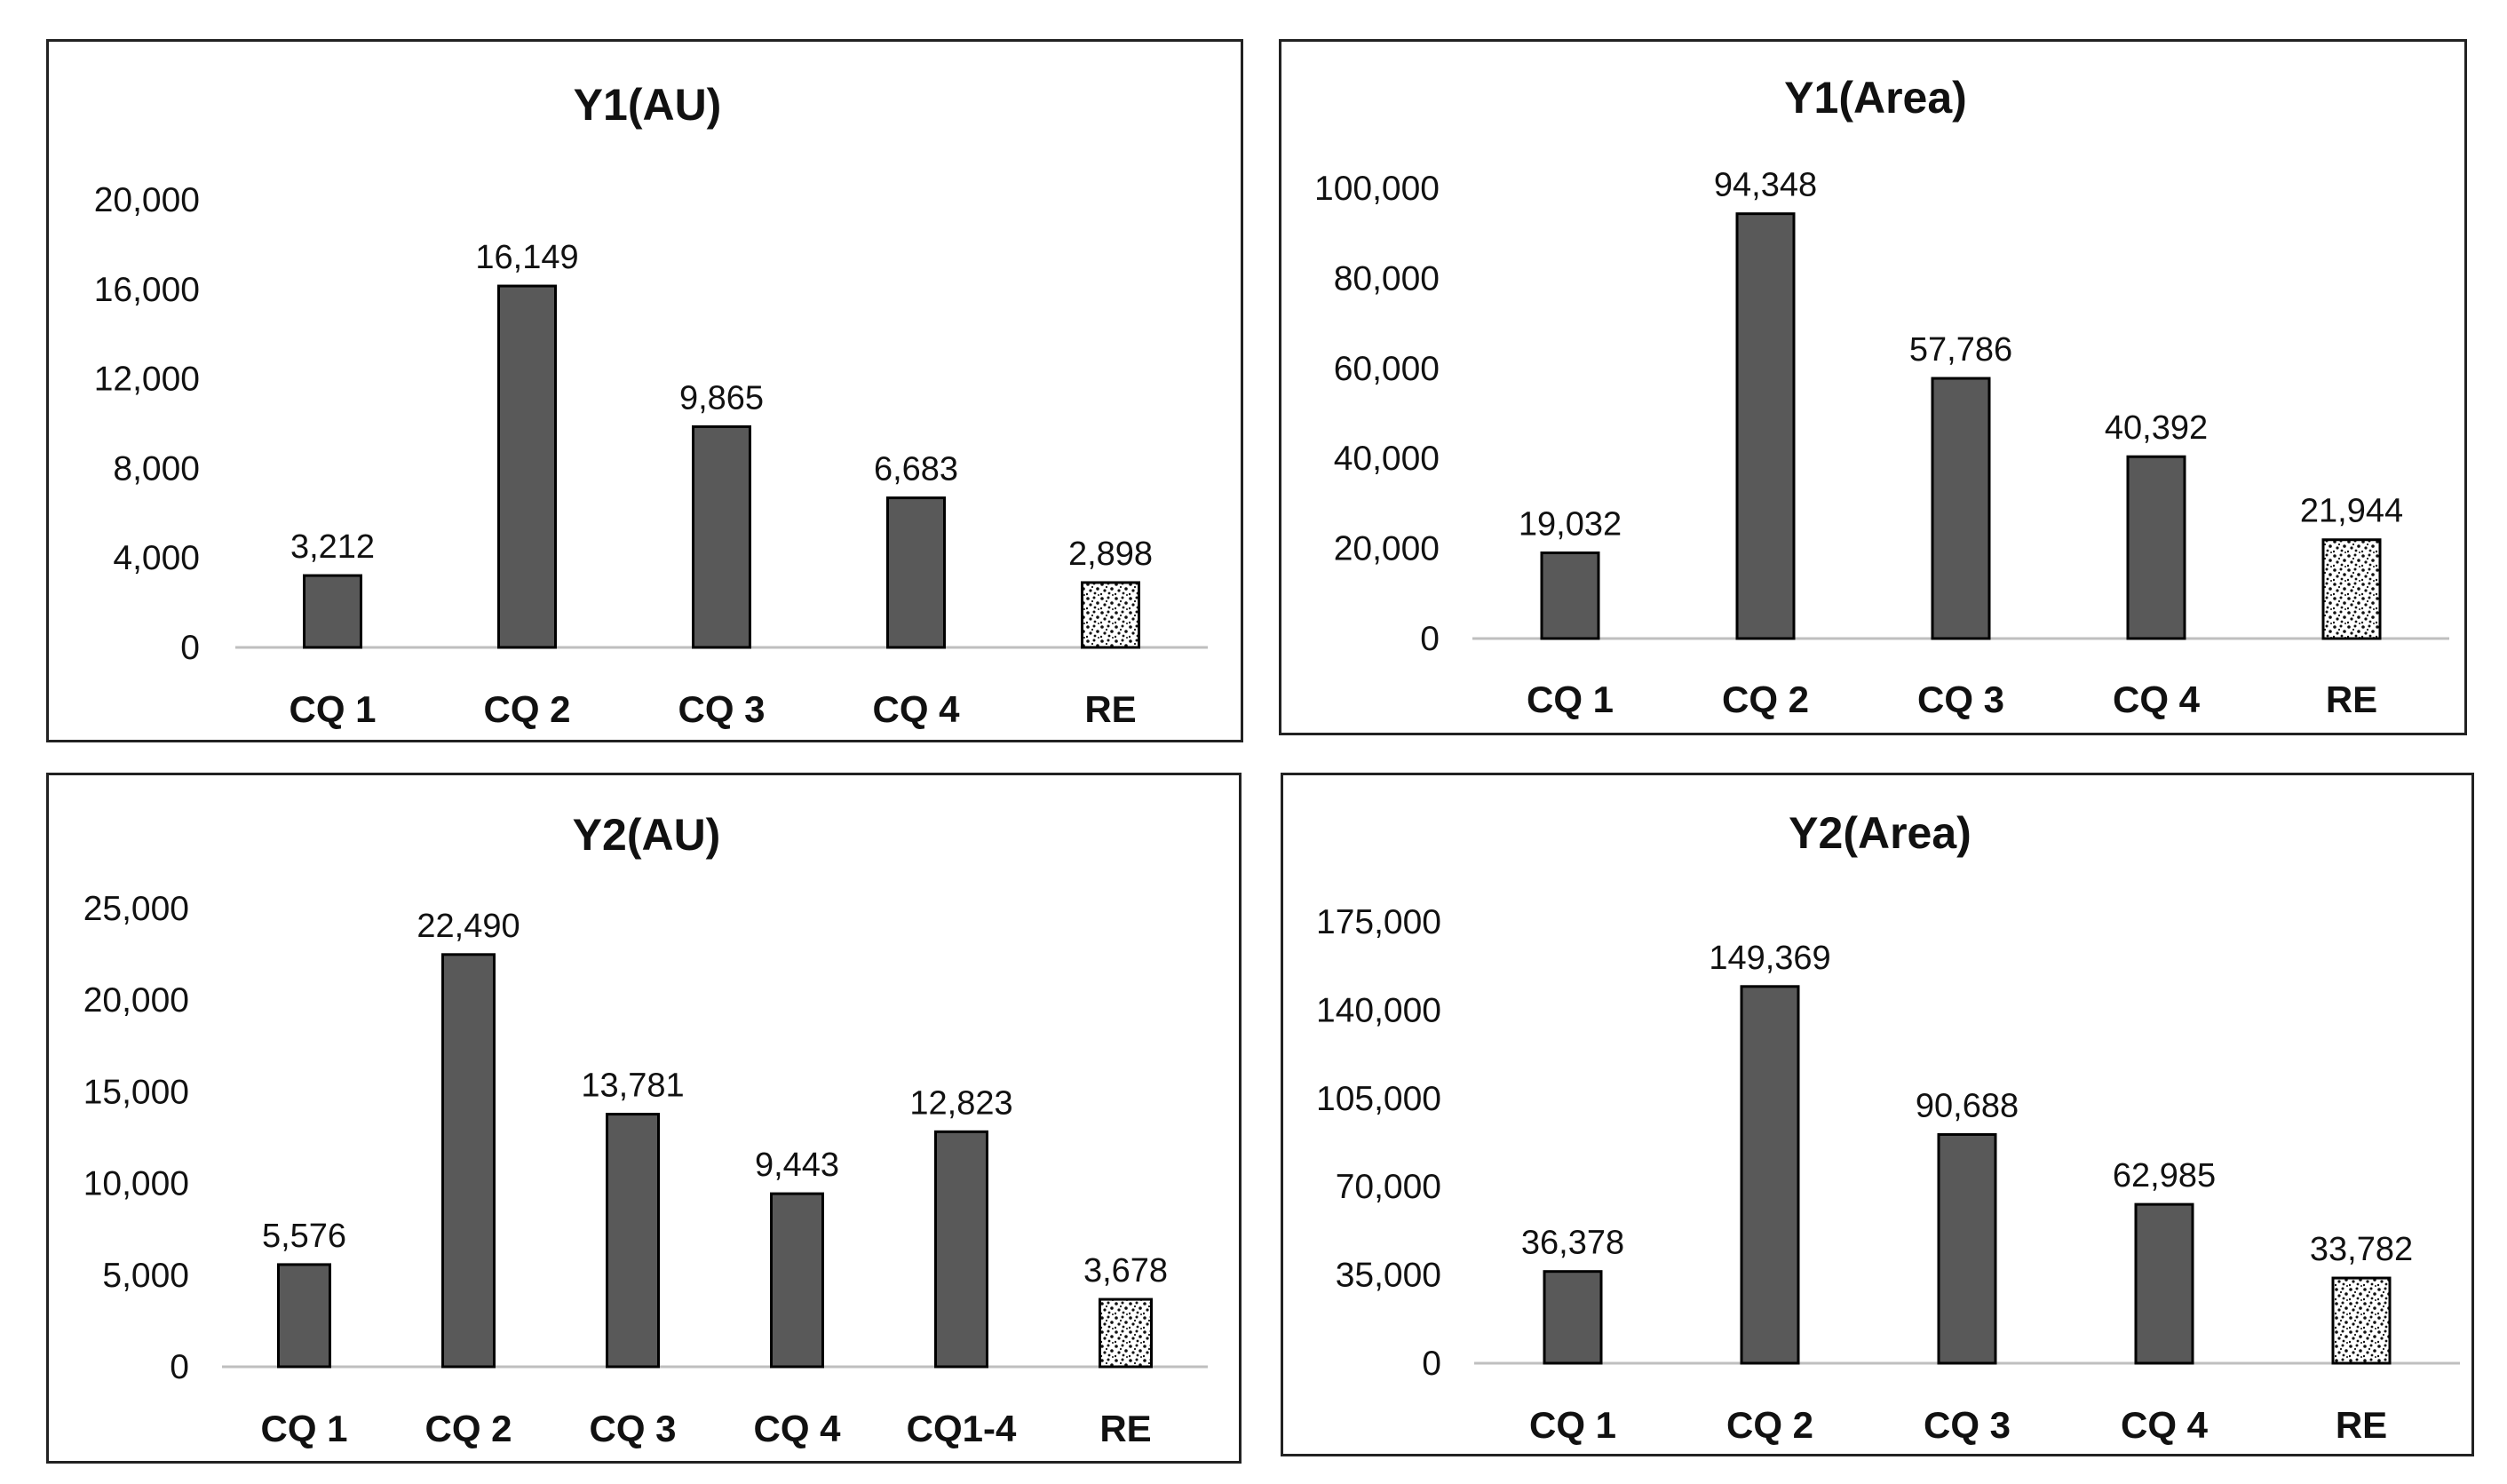 This screenshot has height=1484, width=2507. Describe the element at coordinates (1388, 1276) in the screenshot. I see `y-tick-label: 35,000` at that location.